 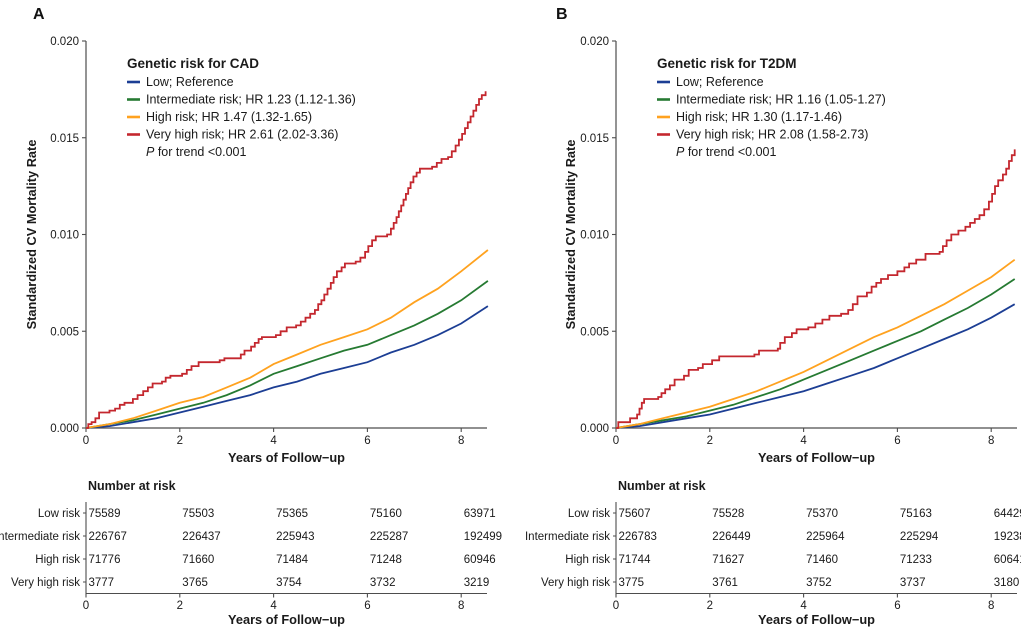 What do you see at coordinates (386, 560) in the screenshot?
I see `risk-count: 71248` at bounding box center [386, 560].